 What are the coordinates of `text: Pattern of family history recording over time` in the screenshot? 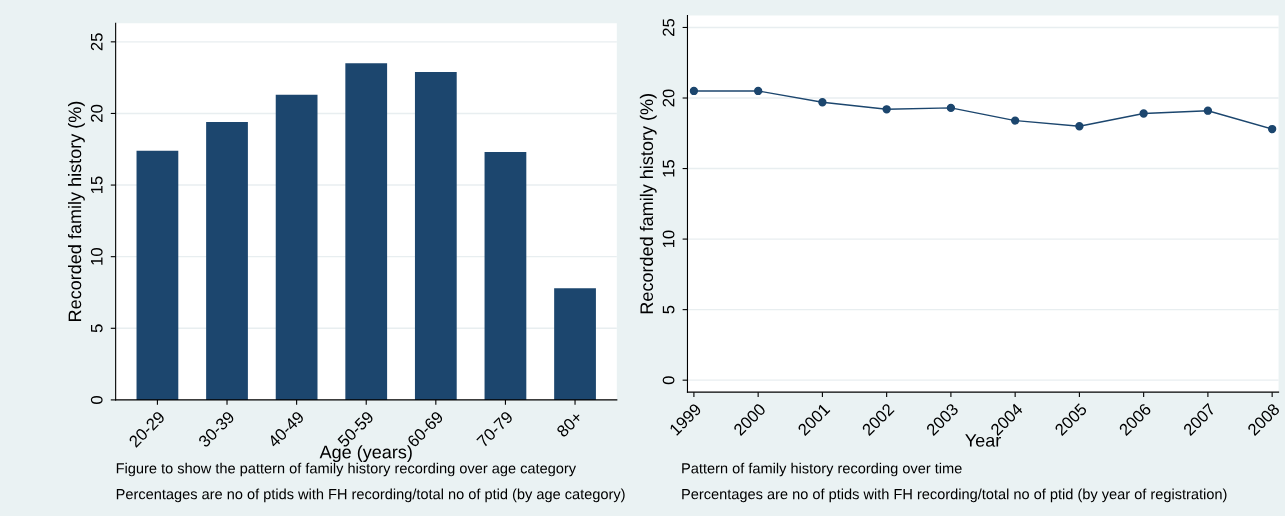 It's located at (822, 469).